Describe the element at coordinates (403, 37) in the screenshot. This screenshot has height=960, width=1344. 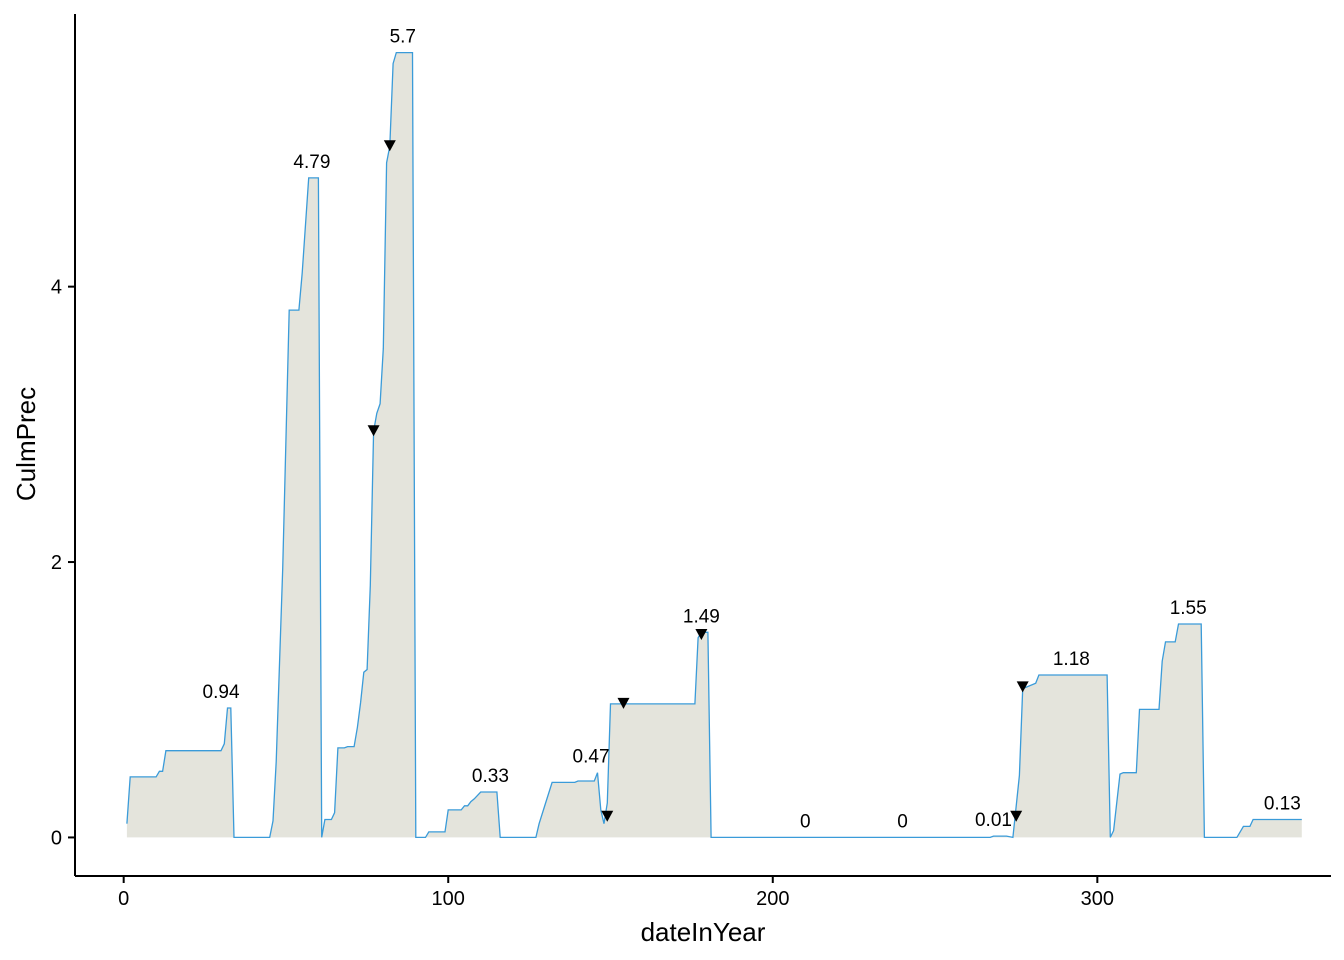
I see `data-label-2: 5.7` at that location.